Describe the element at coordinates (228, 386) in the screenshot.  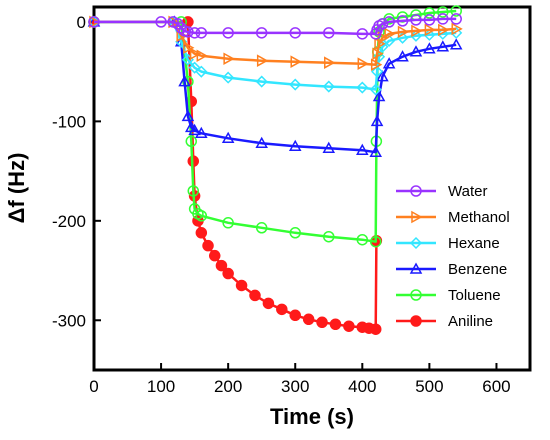
I see `x-tick-label: 200` at that location.